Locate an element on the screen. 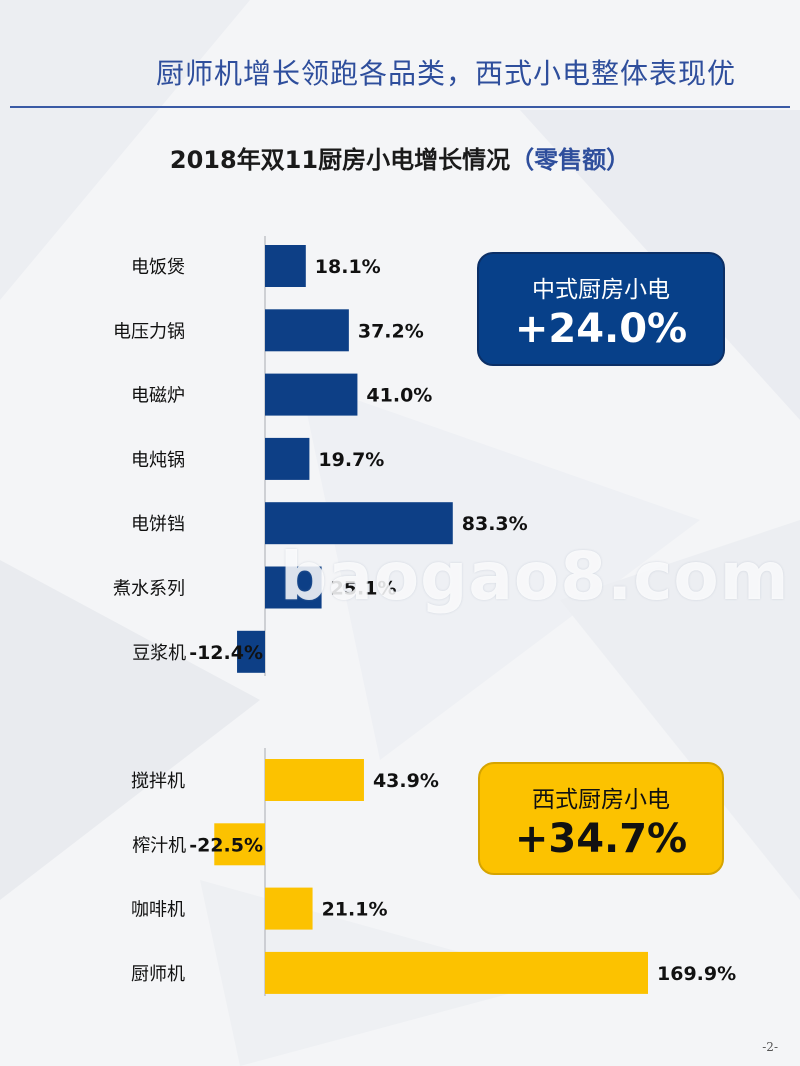 This screenshot has height=1066, width=800. chart-title: 2018年双11厨房小电增长情况（零售额） is located at coordinates (400, 157).